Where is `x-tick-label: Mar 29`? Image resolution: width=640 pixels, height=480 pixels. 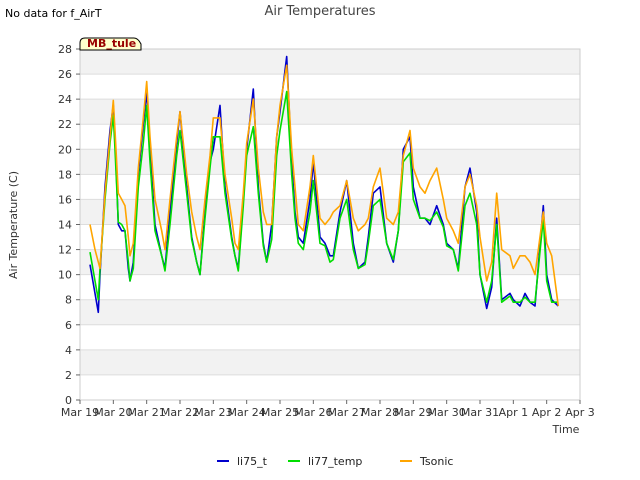 x-tick-label: Mar 29 is located at coordinates (413, 412).